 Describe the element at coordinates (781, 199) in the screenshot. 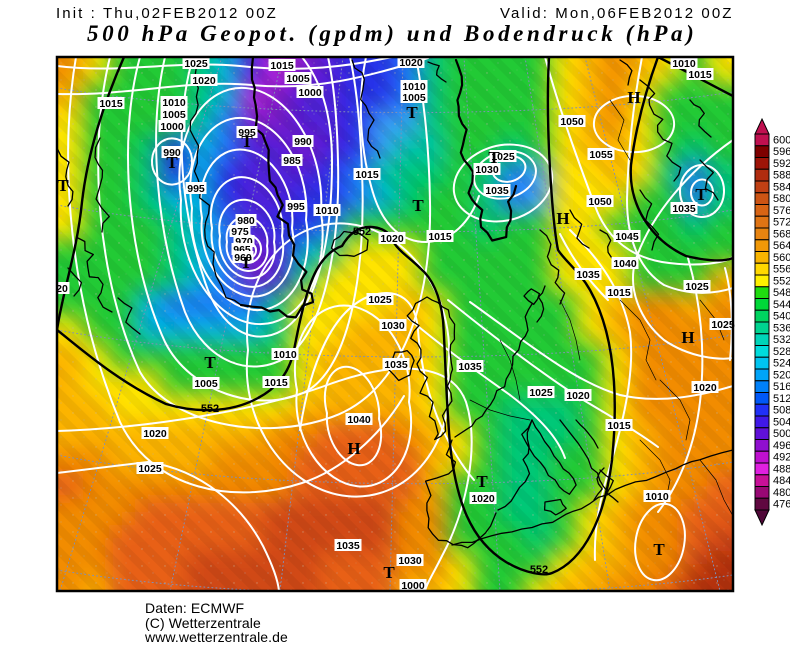

I see `svg-text: 580` at that location.